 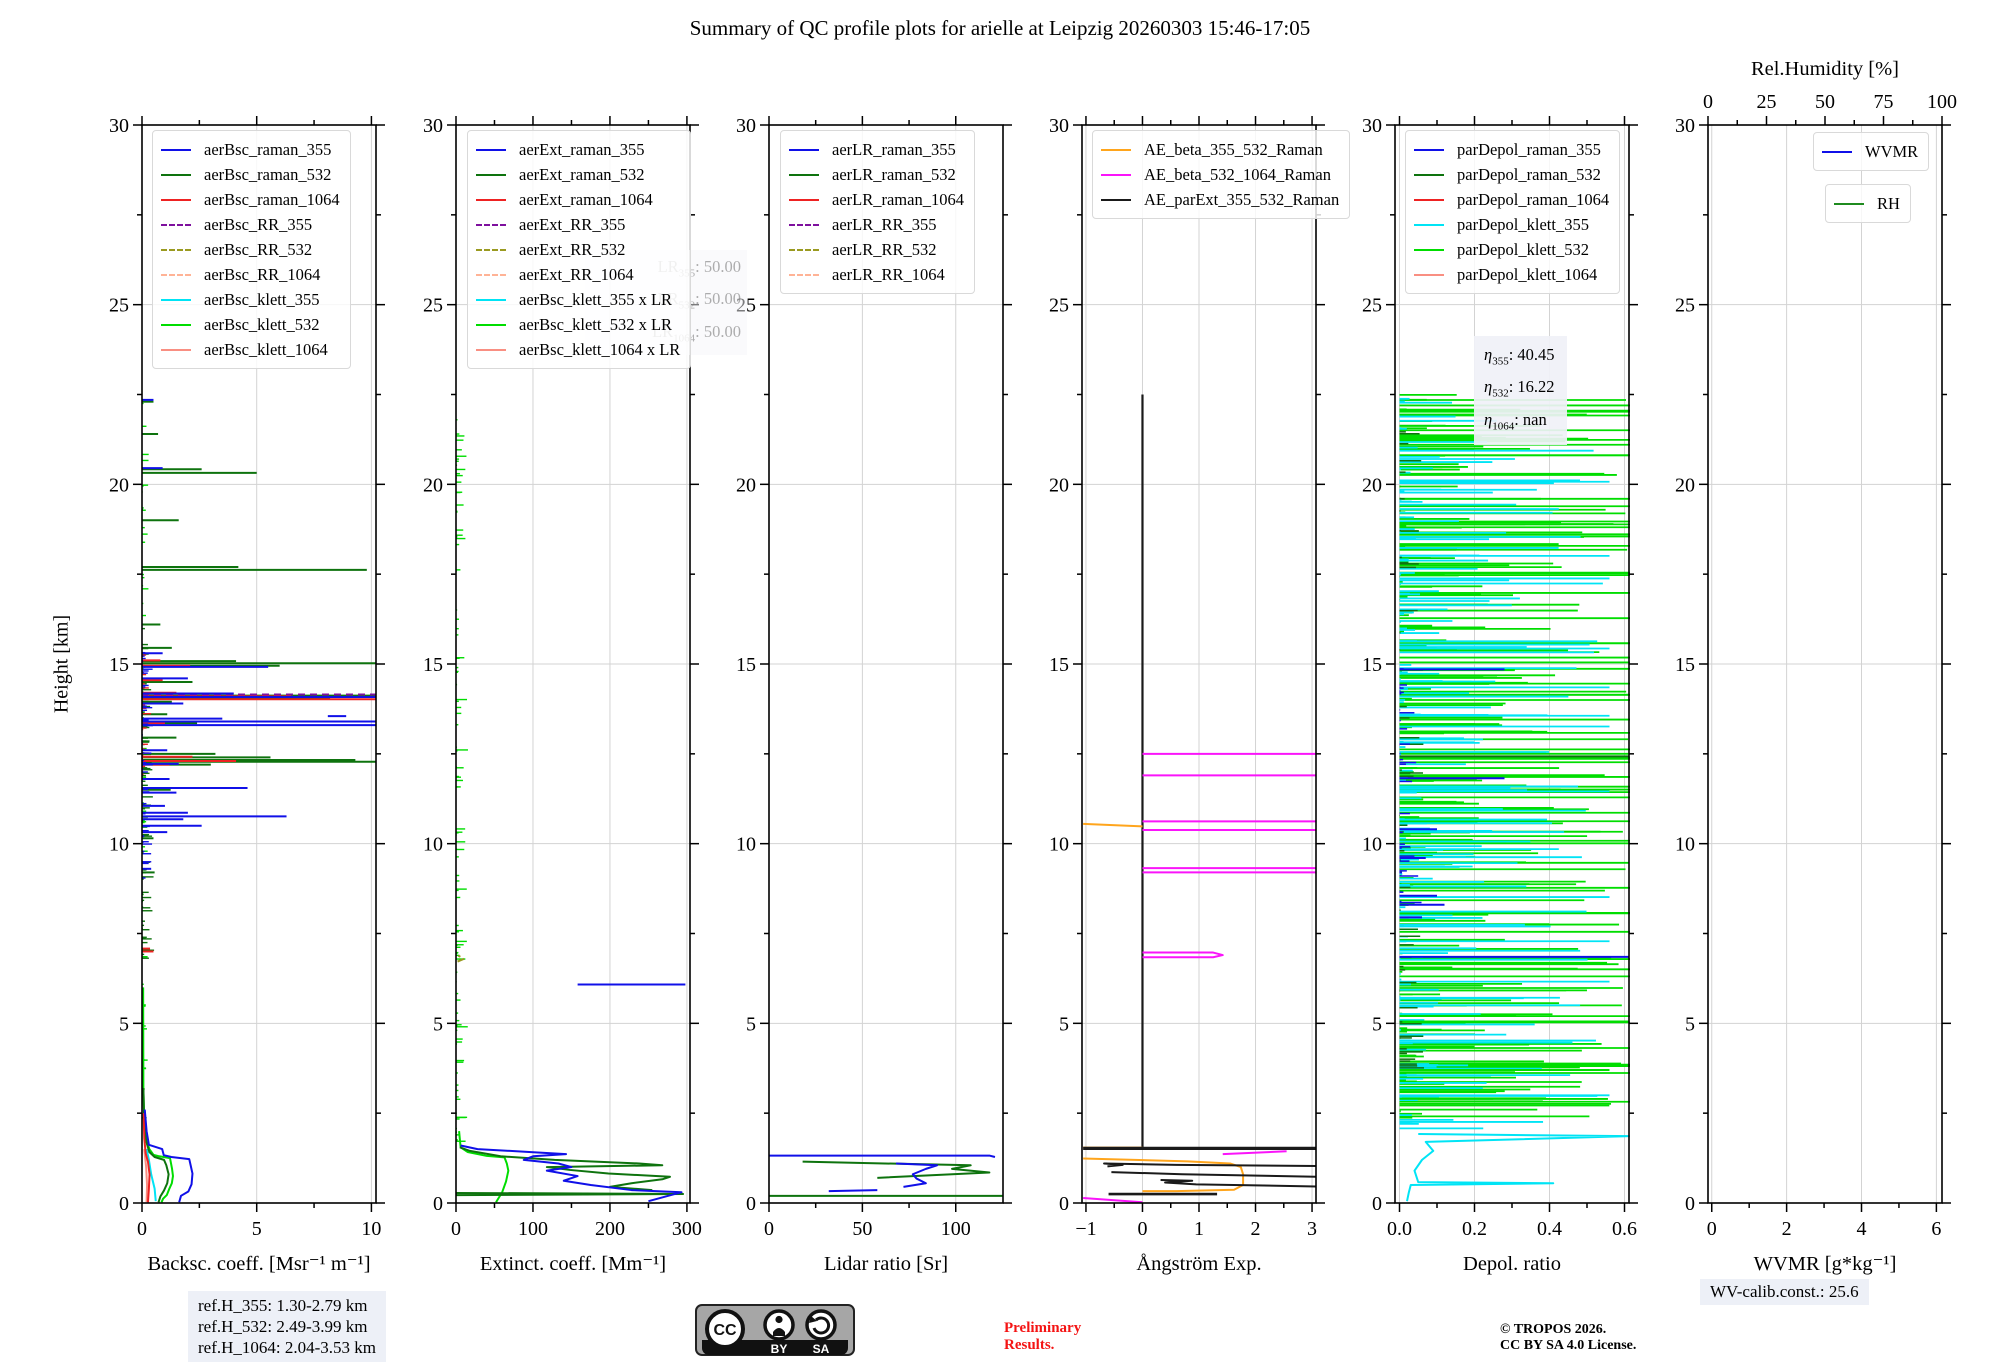 What do you see at coordinates (1237, 174) in the screenshot?
I see `legend-label: AE_beta_532_1064_Raman` at bounding box center [1237, 174].